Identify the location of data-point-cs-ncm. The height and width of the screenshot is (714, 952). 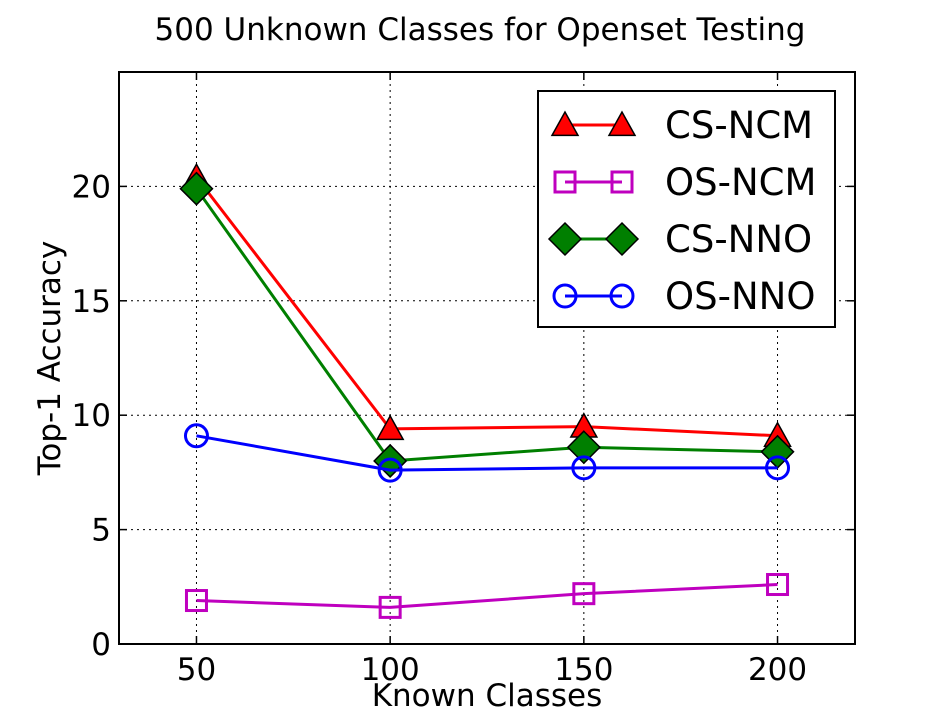
(390, 427).